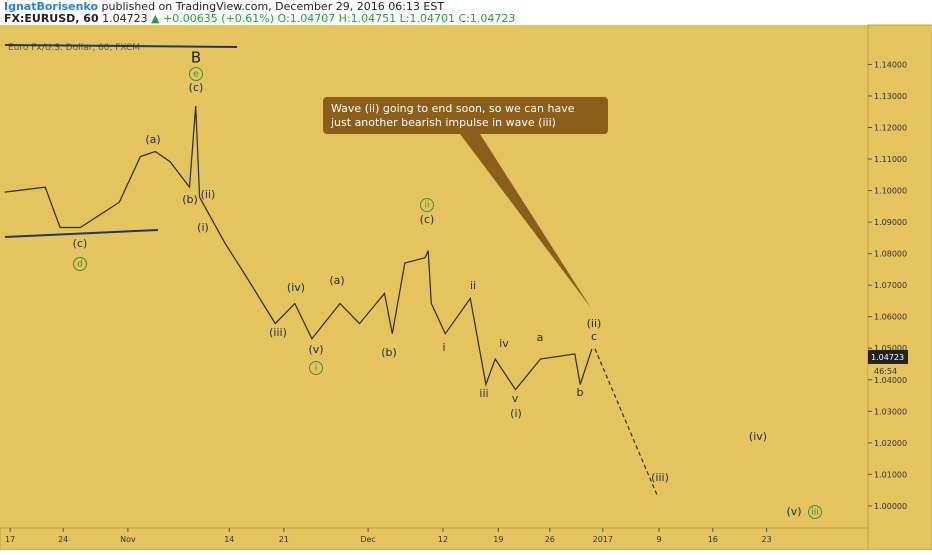 This screenshot has width=932, height=555. Describe the element at coordinates (498, 539) in the screenshot. I see `x-tick-label: 19` at that location.